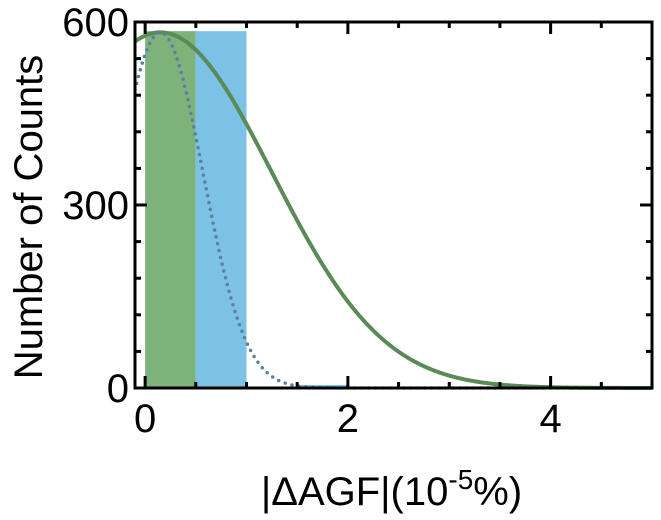 The height and width of the screenshot is (520, 661). What do you see at coordinates (95, 23) in the screenshot?
I see `y-tick-label: 600` at bounding box center [95, 23].